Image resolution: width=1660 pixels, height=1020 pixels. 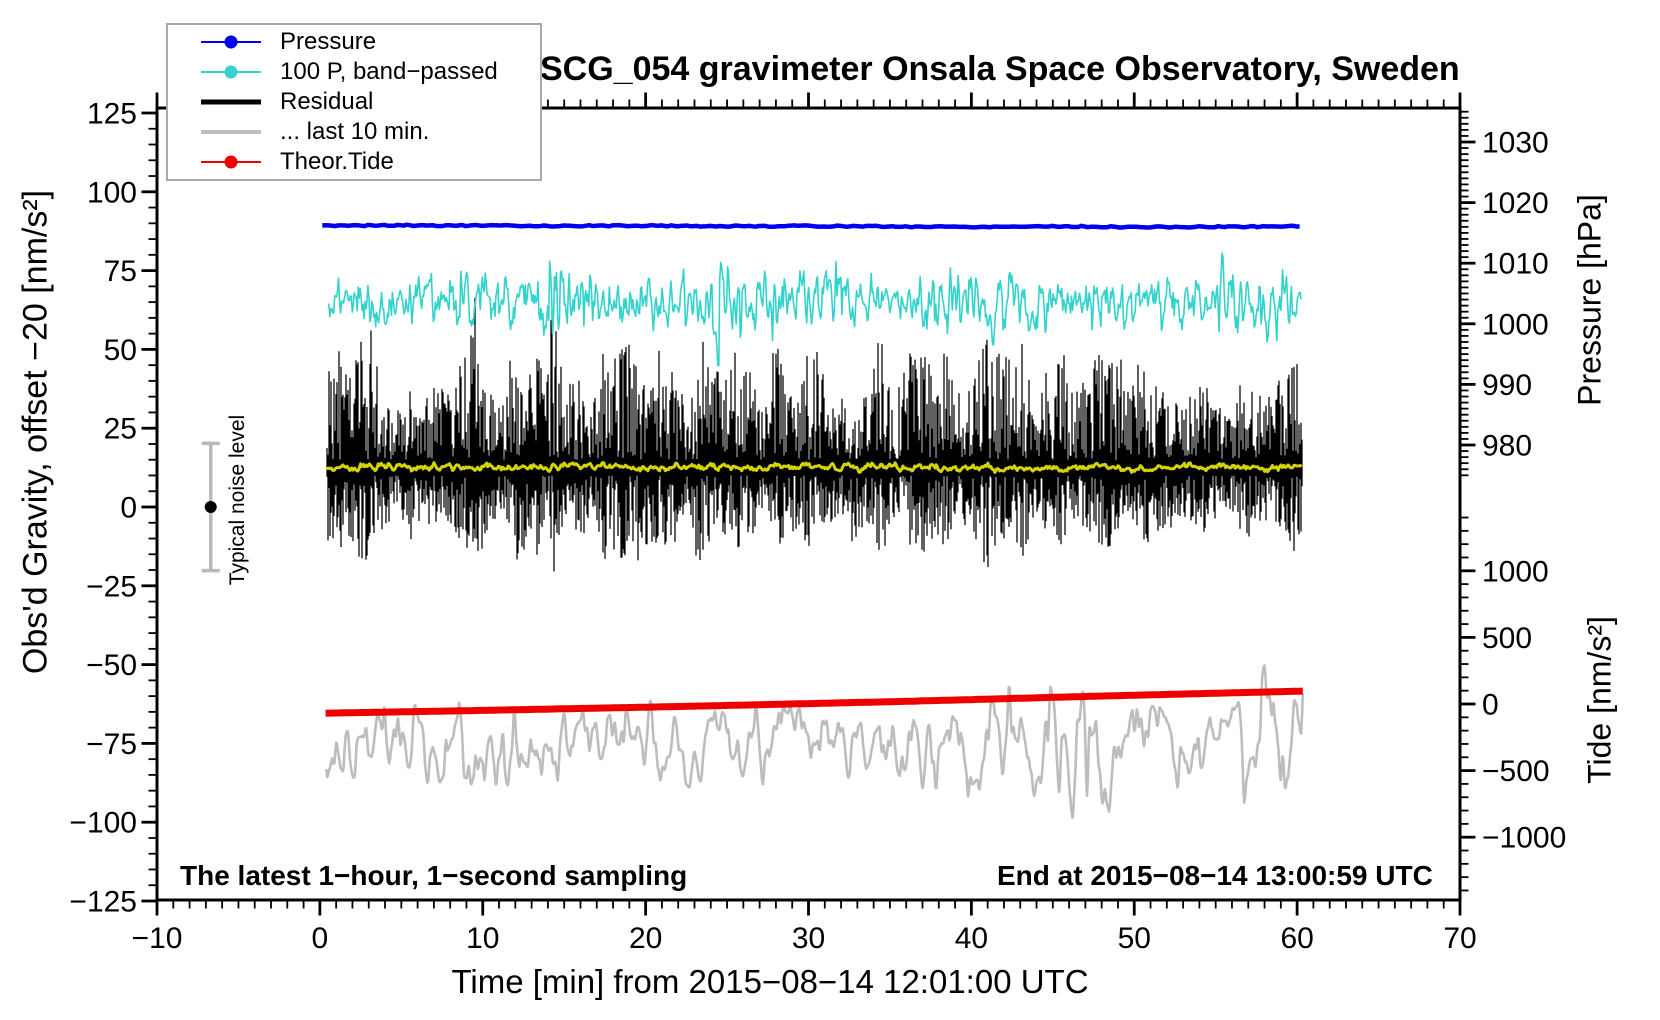 What do you see at coordinates (1490, 705) in the screenshot?
I see `tide-tick-label: 0` at bounding box center [1490, 705].